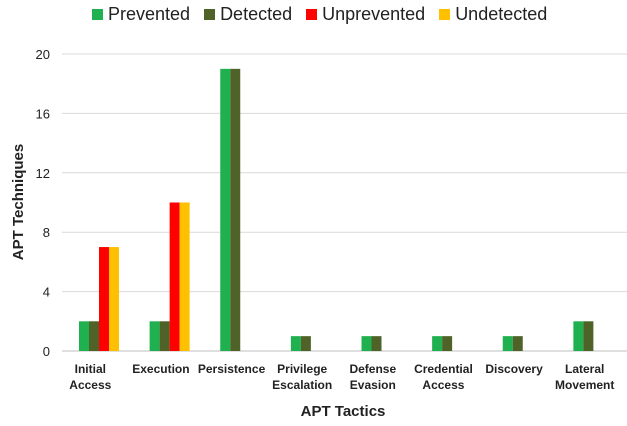 The height and width of the screenshot is (426, 627). I want to click on y-tick-label: 4, so click(46, 292).